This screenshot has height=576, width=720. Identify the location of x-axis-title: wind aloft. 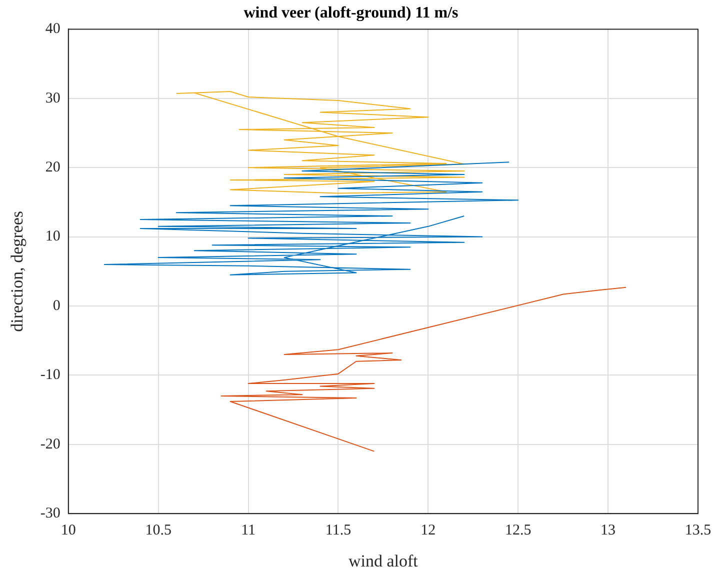
(383, 560).